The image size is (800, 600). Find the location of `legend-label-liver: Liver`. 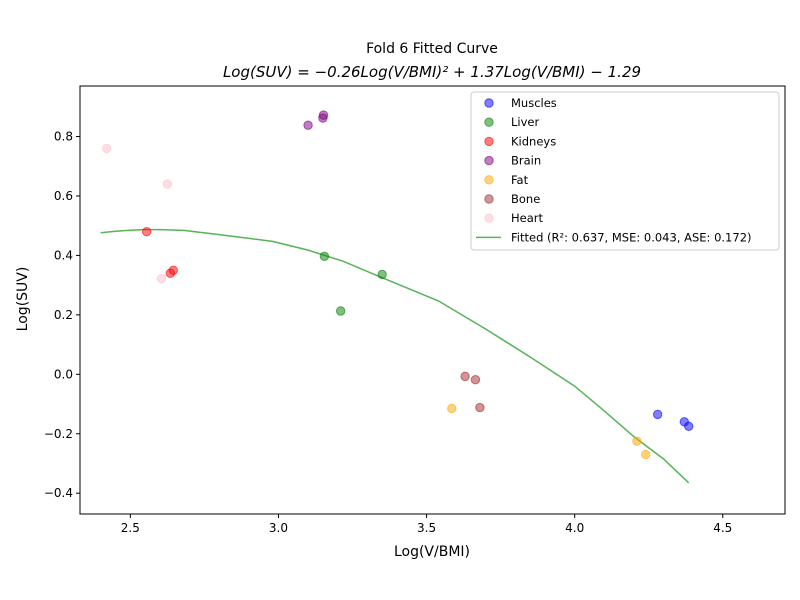

legend-label-liver: Liver is located at coordinates (525, 122).